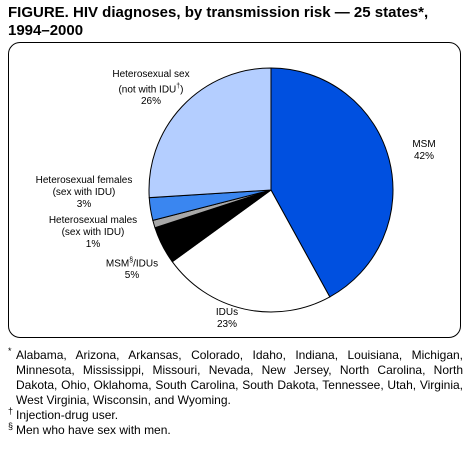  What do you see at coordinates (93, 244) in the screenshot?
I see `label-het-males-pct: 1%` at bounding box center [93, 244].